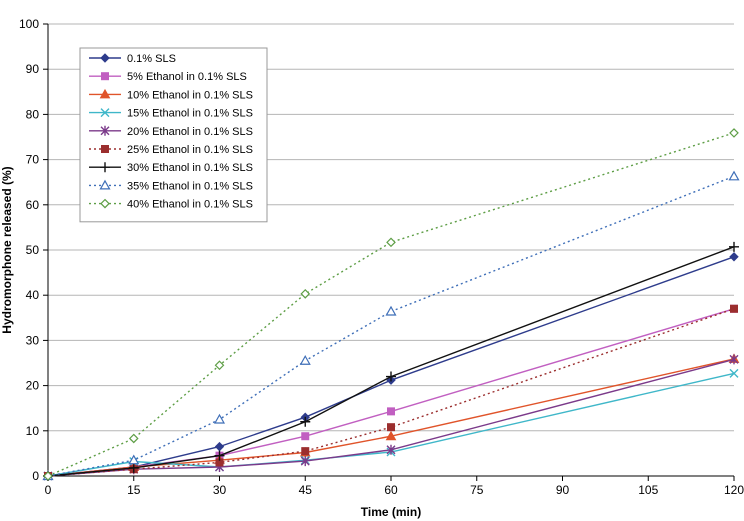  I want to click on legend-box, so click(173, 135).